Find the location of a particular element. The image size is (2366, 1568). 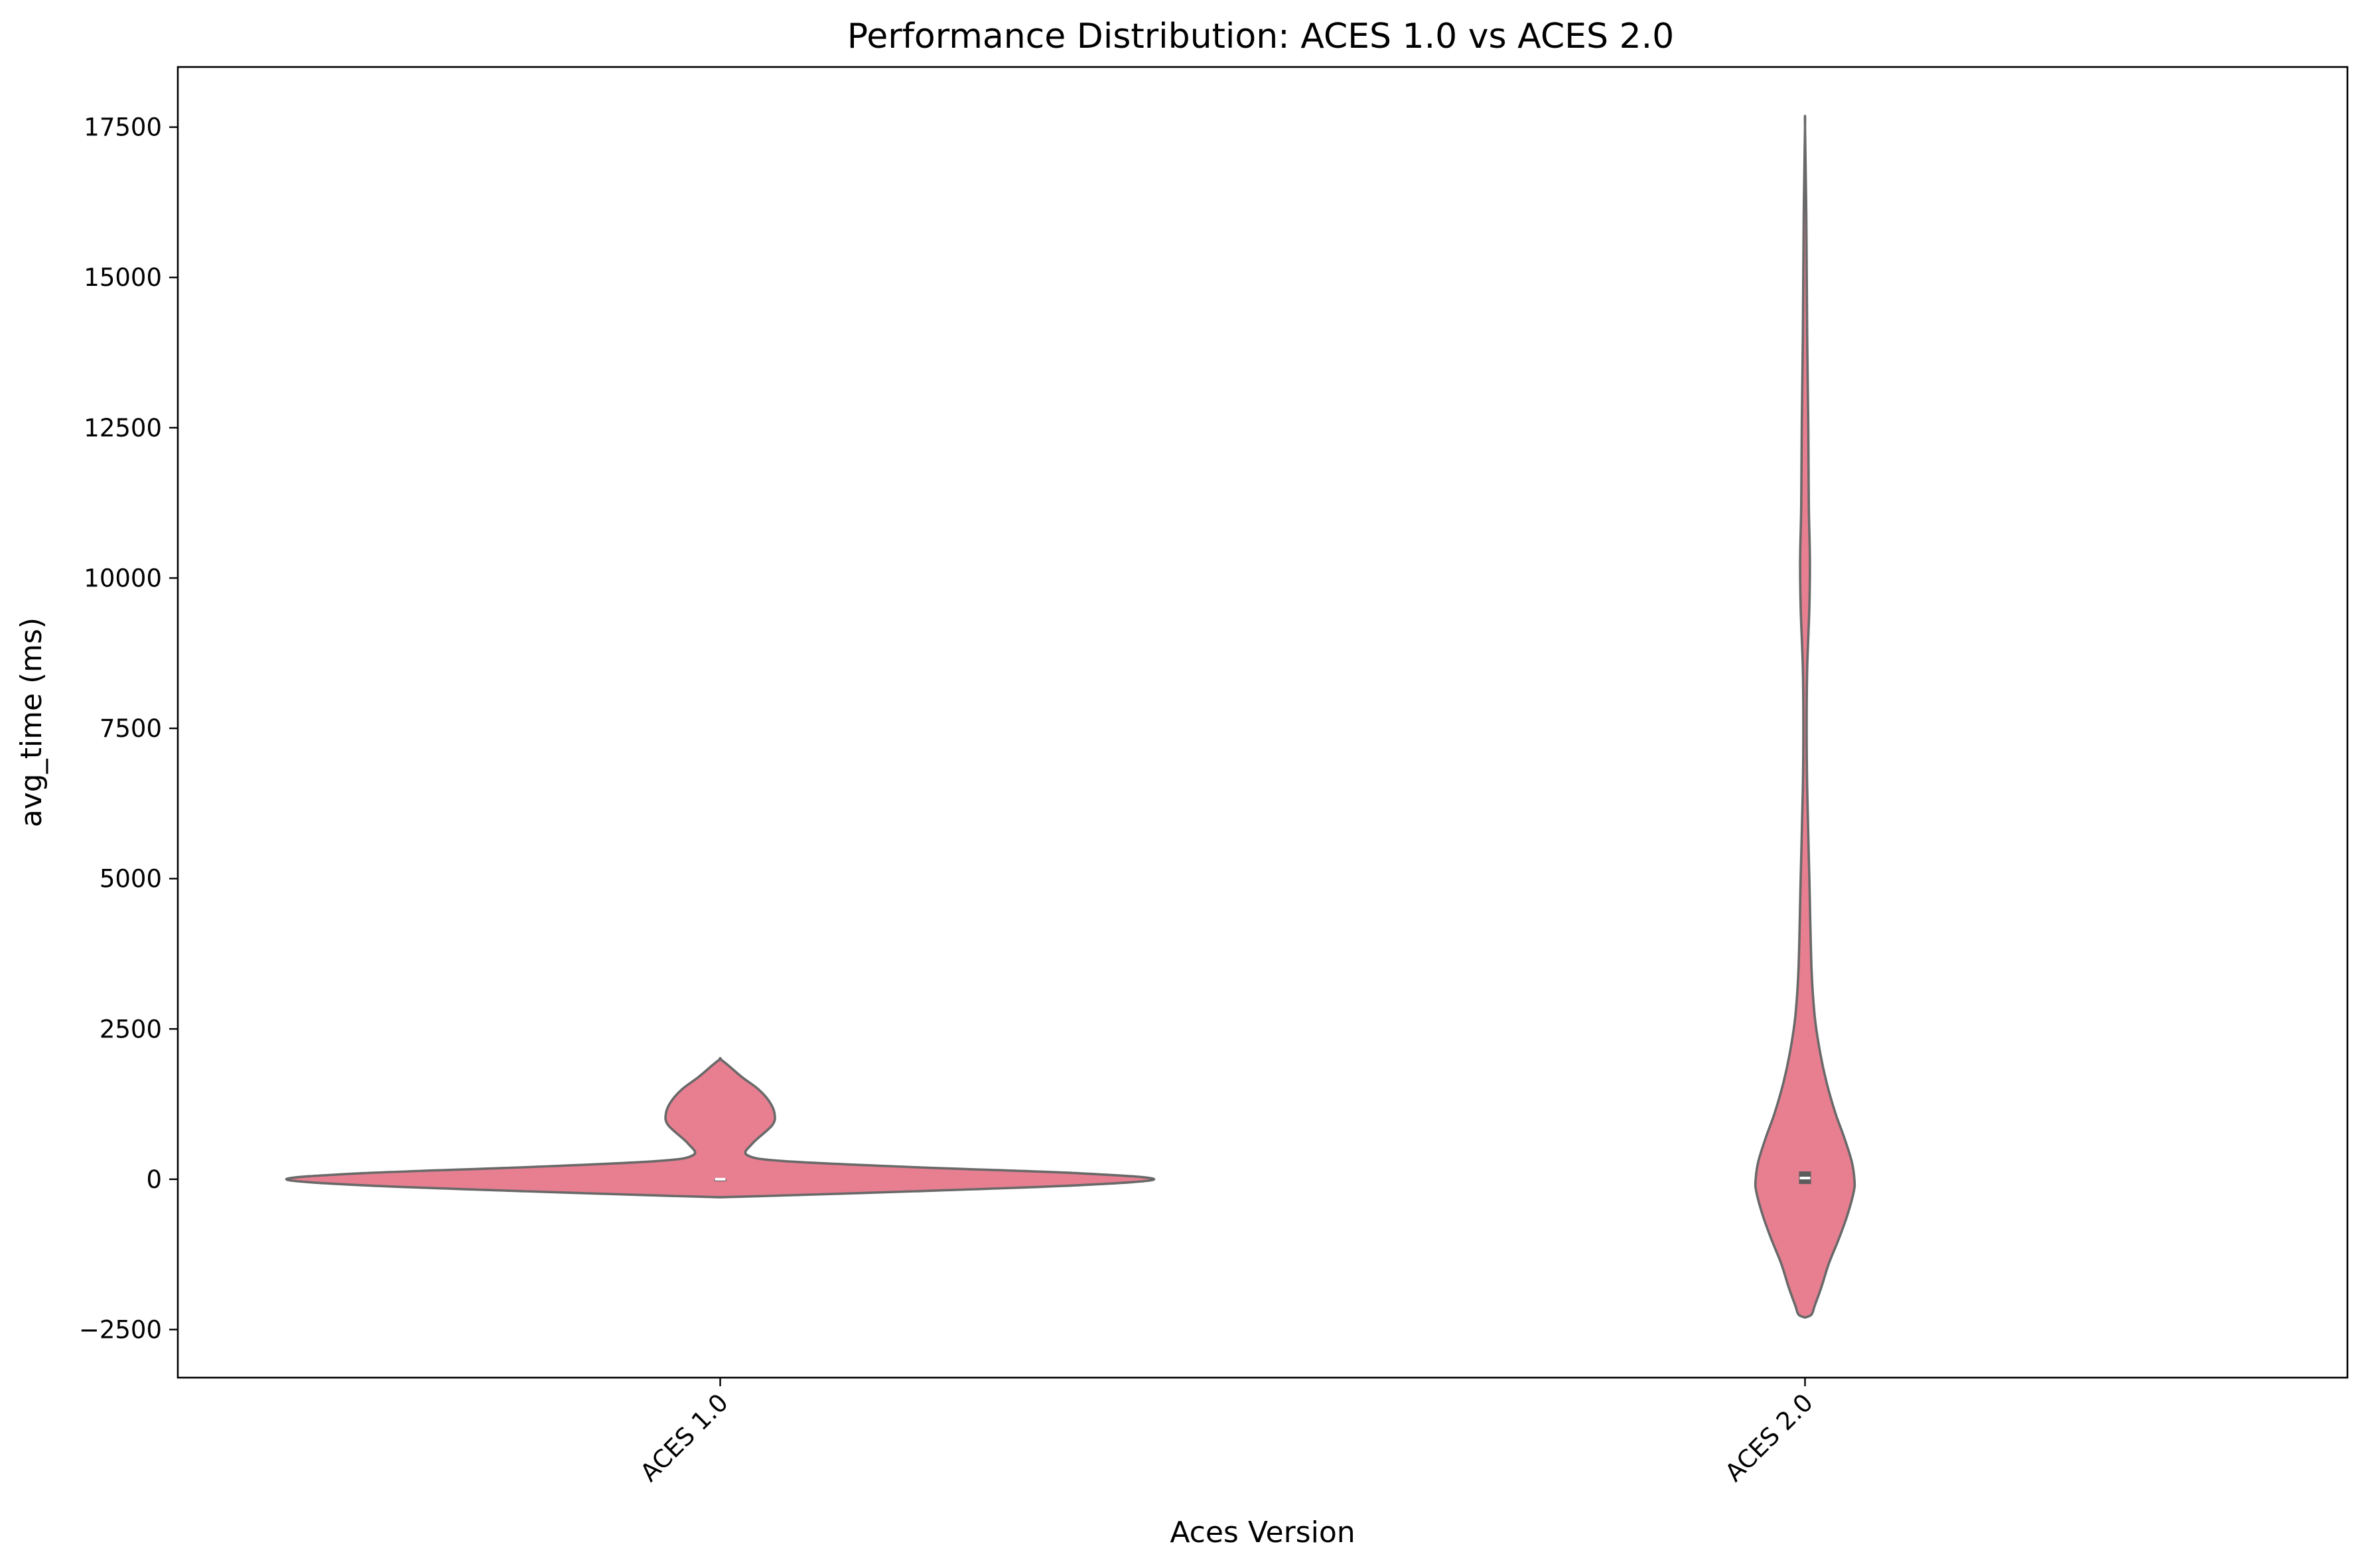

y-tick-label: 0 is located at coordinates (154, 1179).